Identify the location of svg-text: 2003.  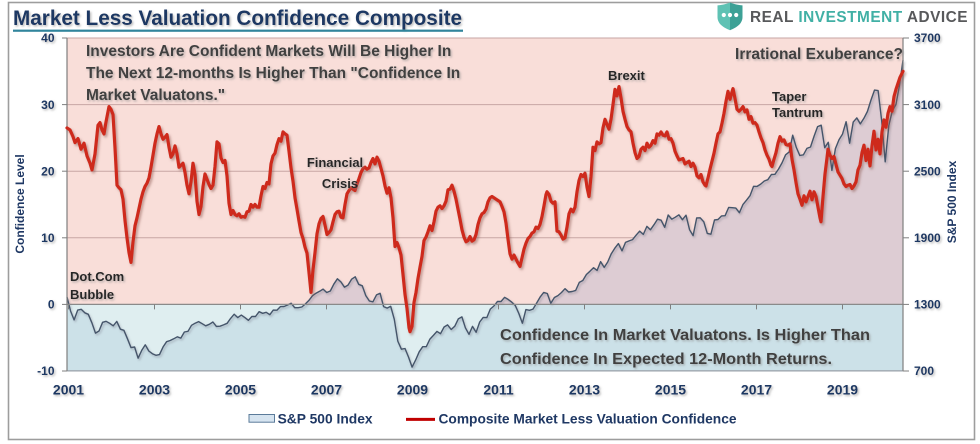
(154, 390).